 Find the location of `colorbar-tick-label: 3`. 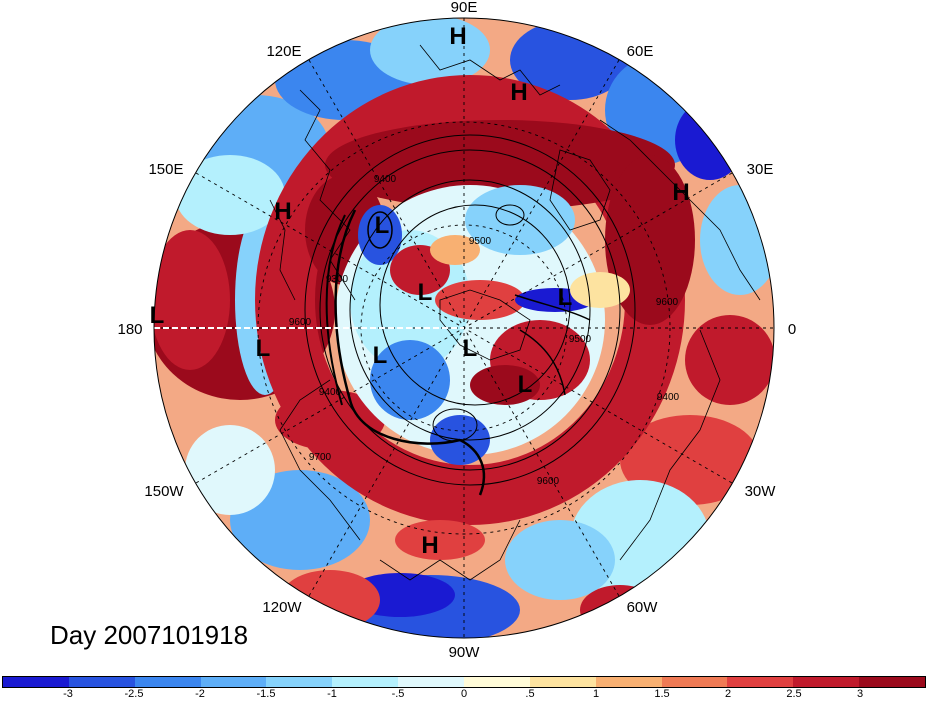

colorbar-tick-label: 3 is located at coordinates (860, 694).